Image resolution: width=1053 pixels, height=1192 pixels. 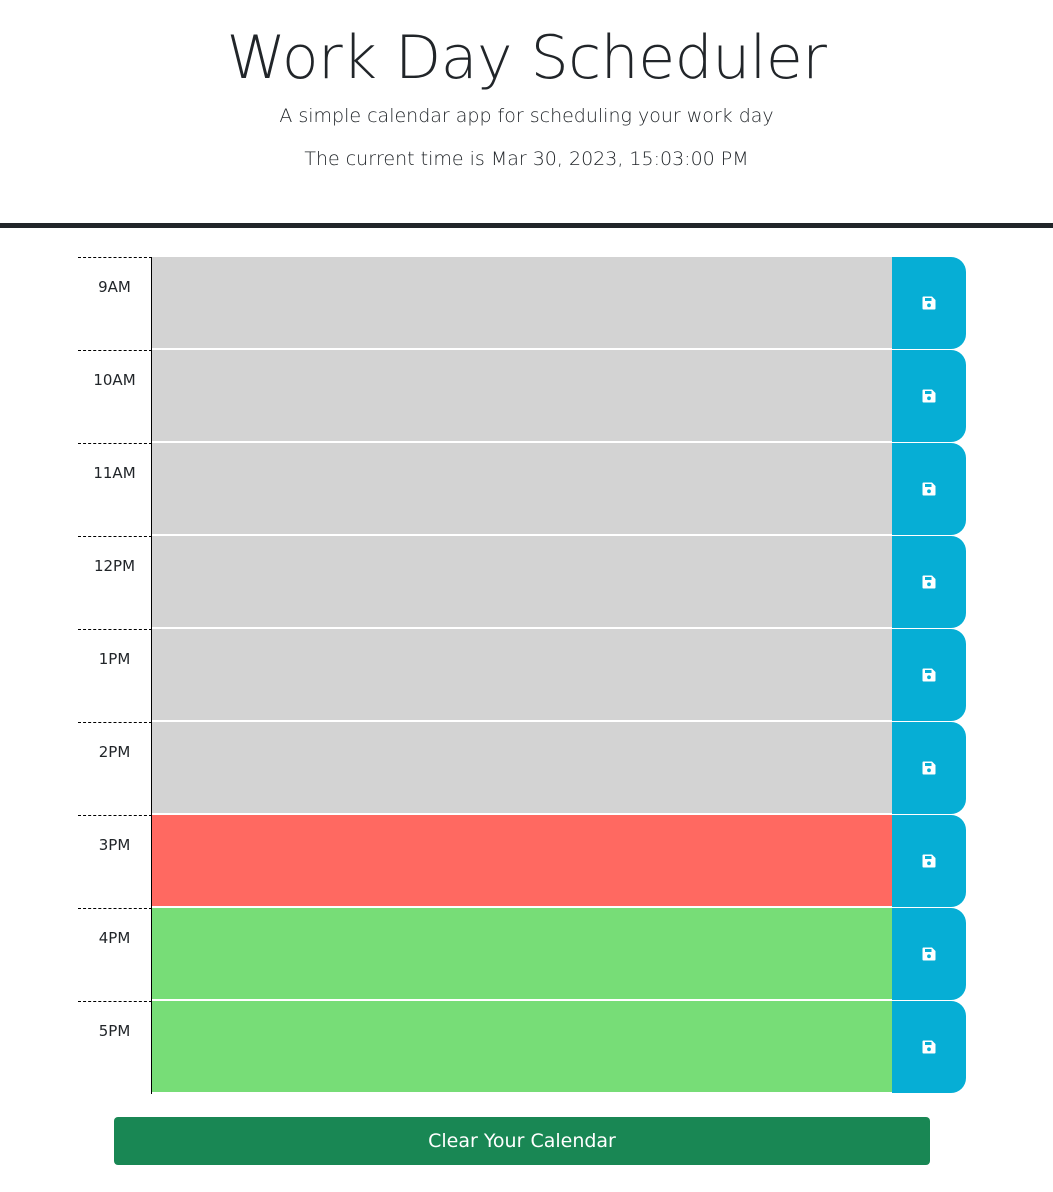 I want to click on time-block-11am: 11AM, so click(x=522, y=489).